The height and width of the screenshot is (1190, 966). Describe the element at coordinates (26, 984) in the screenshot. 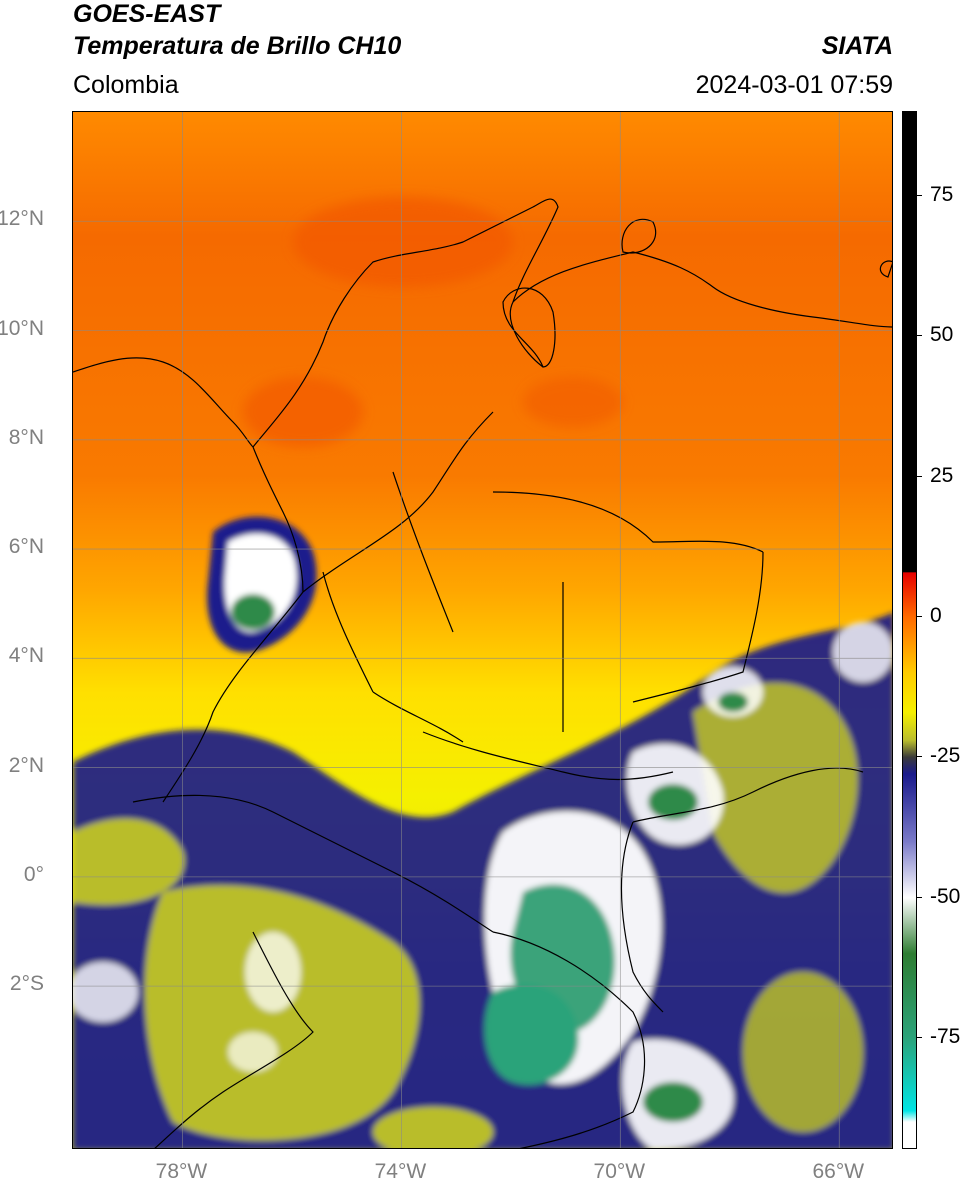

I see `lat-tick-label: 2°S` at that location.